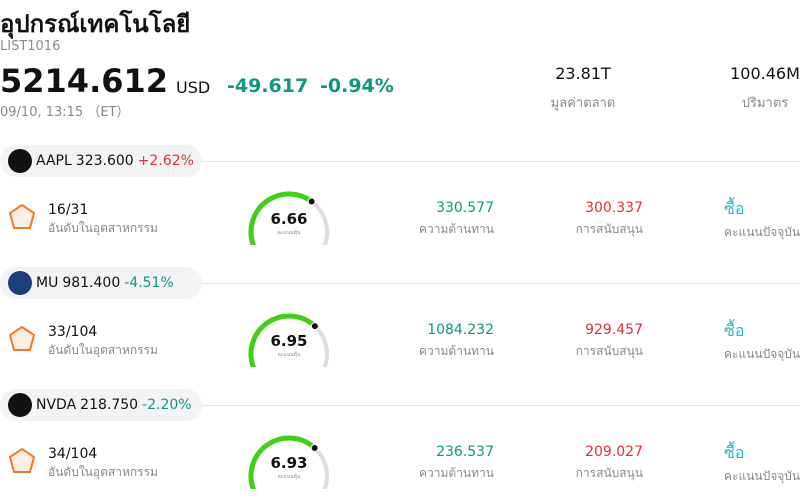 Image resolution: width=800 pixels, height=499 pixels. I want to click on stock-change: -2.20%, so click(167, 405).